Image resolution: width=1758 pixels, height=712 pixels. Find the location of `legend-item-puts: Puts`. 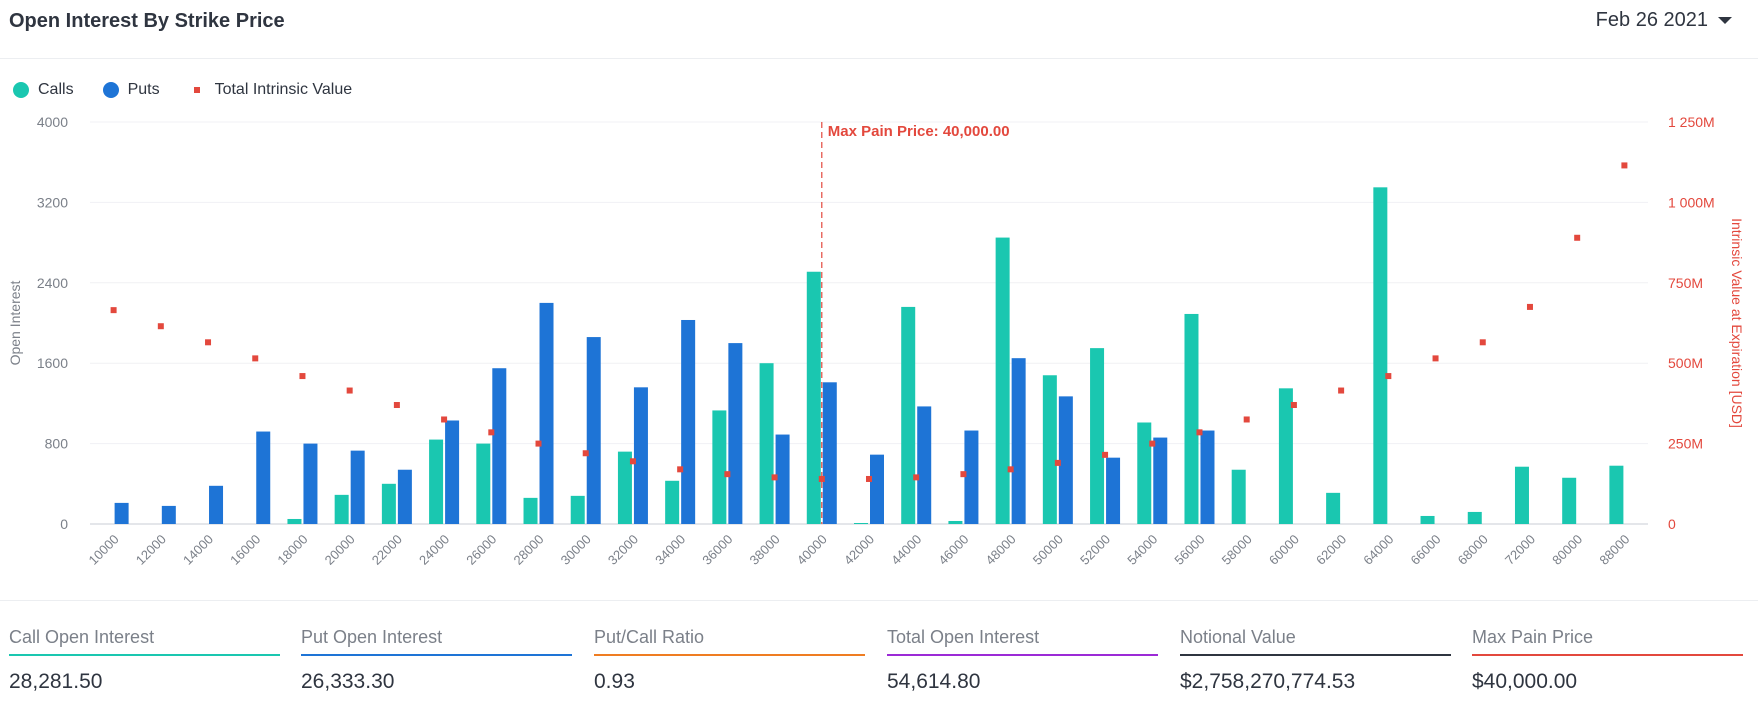

legend-item-puts: Puts is located at coordinates (131, 90).